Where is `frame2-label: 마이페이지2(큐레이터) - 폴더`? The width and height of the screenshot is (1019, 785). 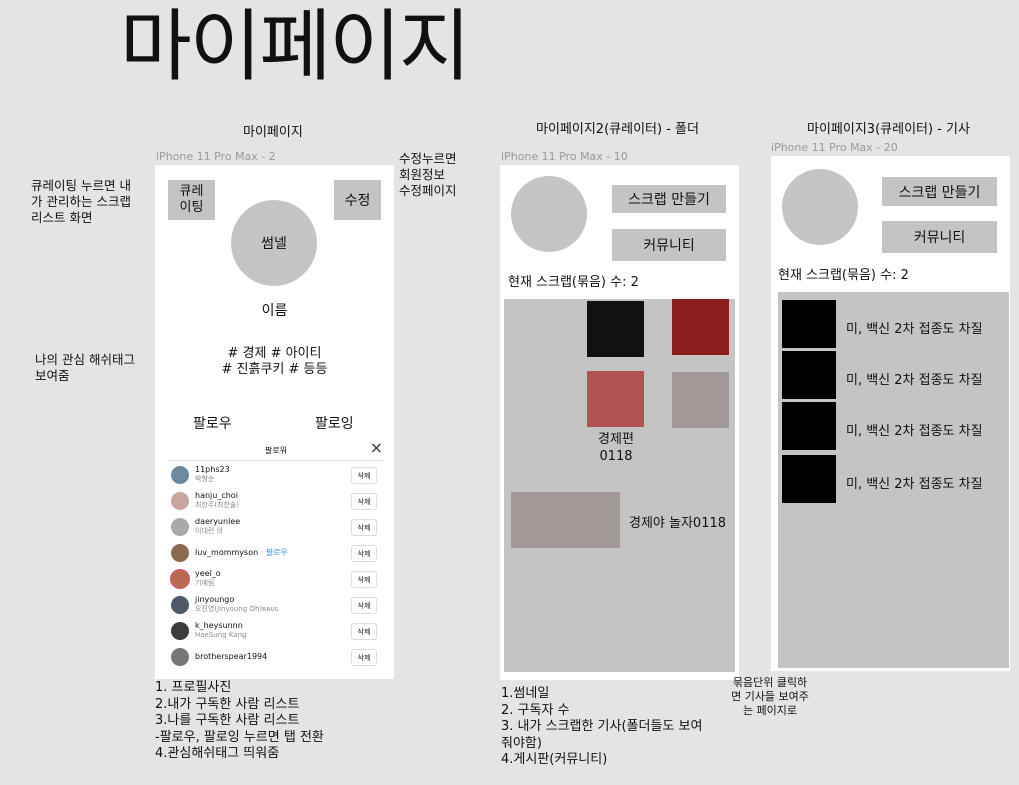
frame2-label: 마이페이지2(큐레이터) - 폴더 is located at coordinates (617, 129).